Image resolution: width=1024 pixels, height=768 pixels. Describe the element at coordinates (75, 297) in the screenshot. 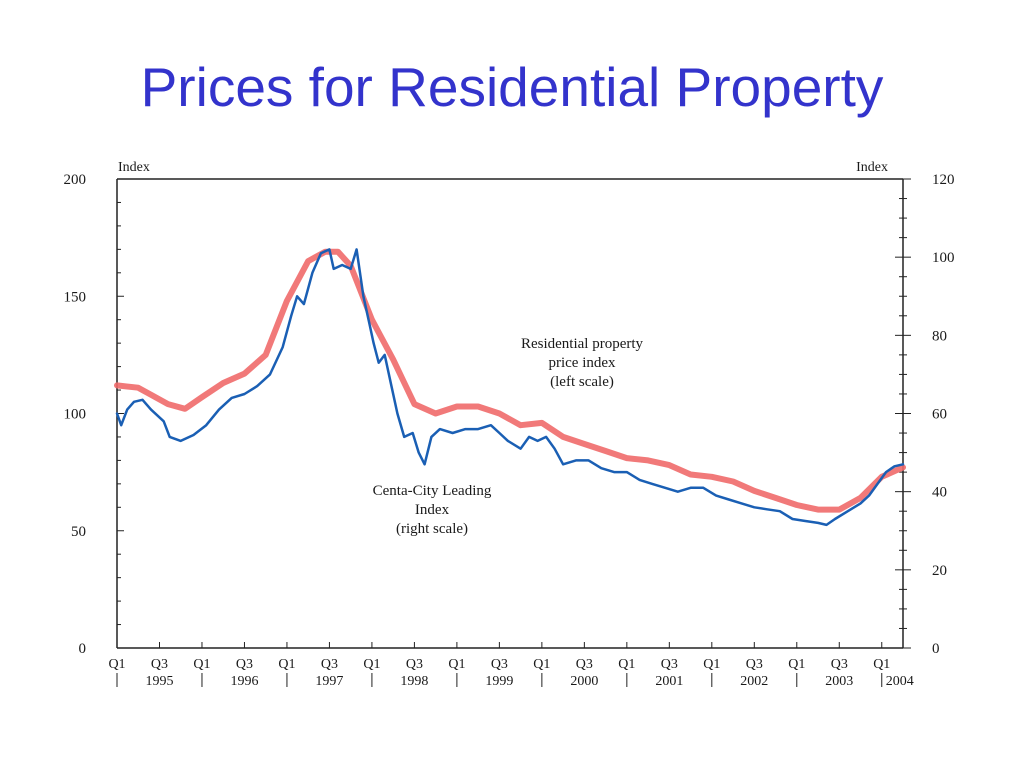

I see `left-axis-tick-label: 150` at that location.